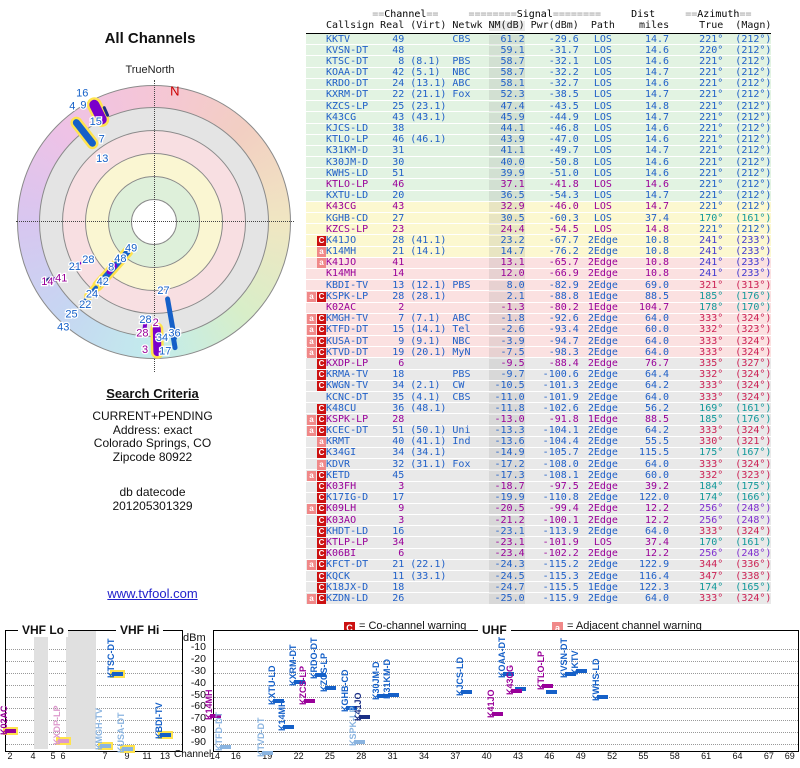  Describe the element at coordinates (657, 84) in the screenshot. I see `cell-distance: 14.6` at that location.